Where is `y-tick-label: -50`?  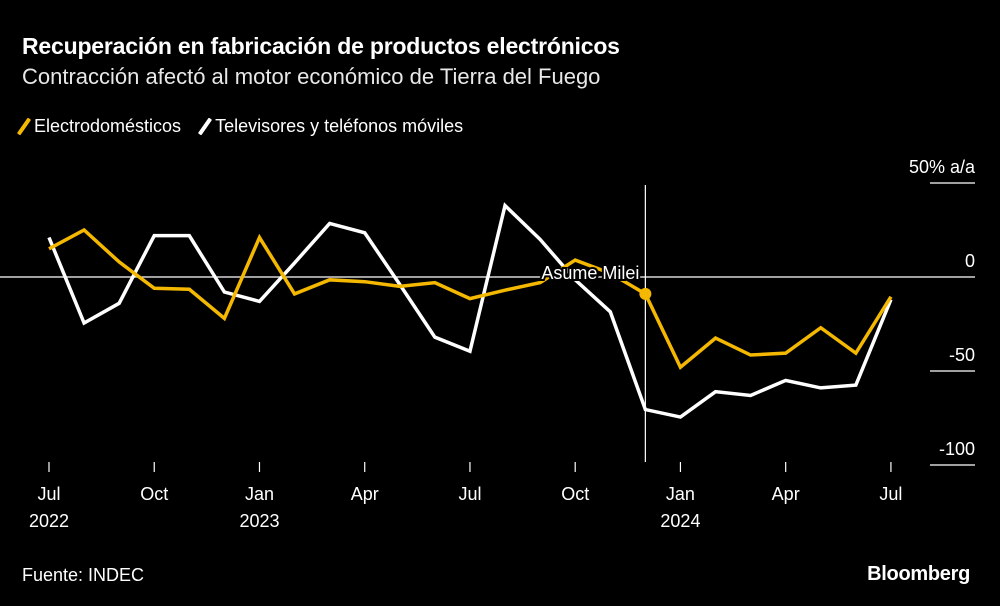 y-tick-label: -50 is located at coordinates (962, 355).